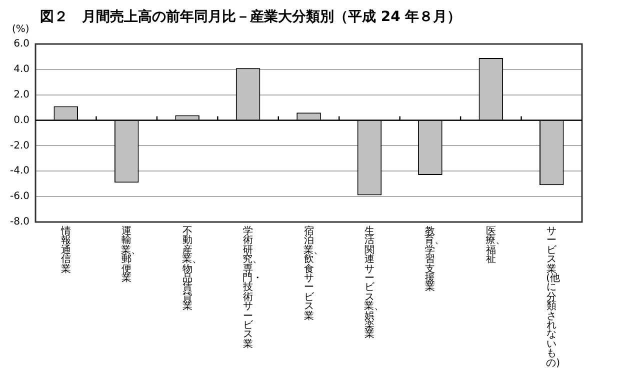 This screenshot has width=640, height=390. Describe the element at coordinates (434, 260) in the screenshot. I see `x-tick-label: 教育、学習支援業` at that location.